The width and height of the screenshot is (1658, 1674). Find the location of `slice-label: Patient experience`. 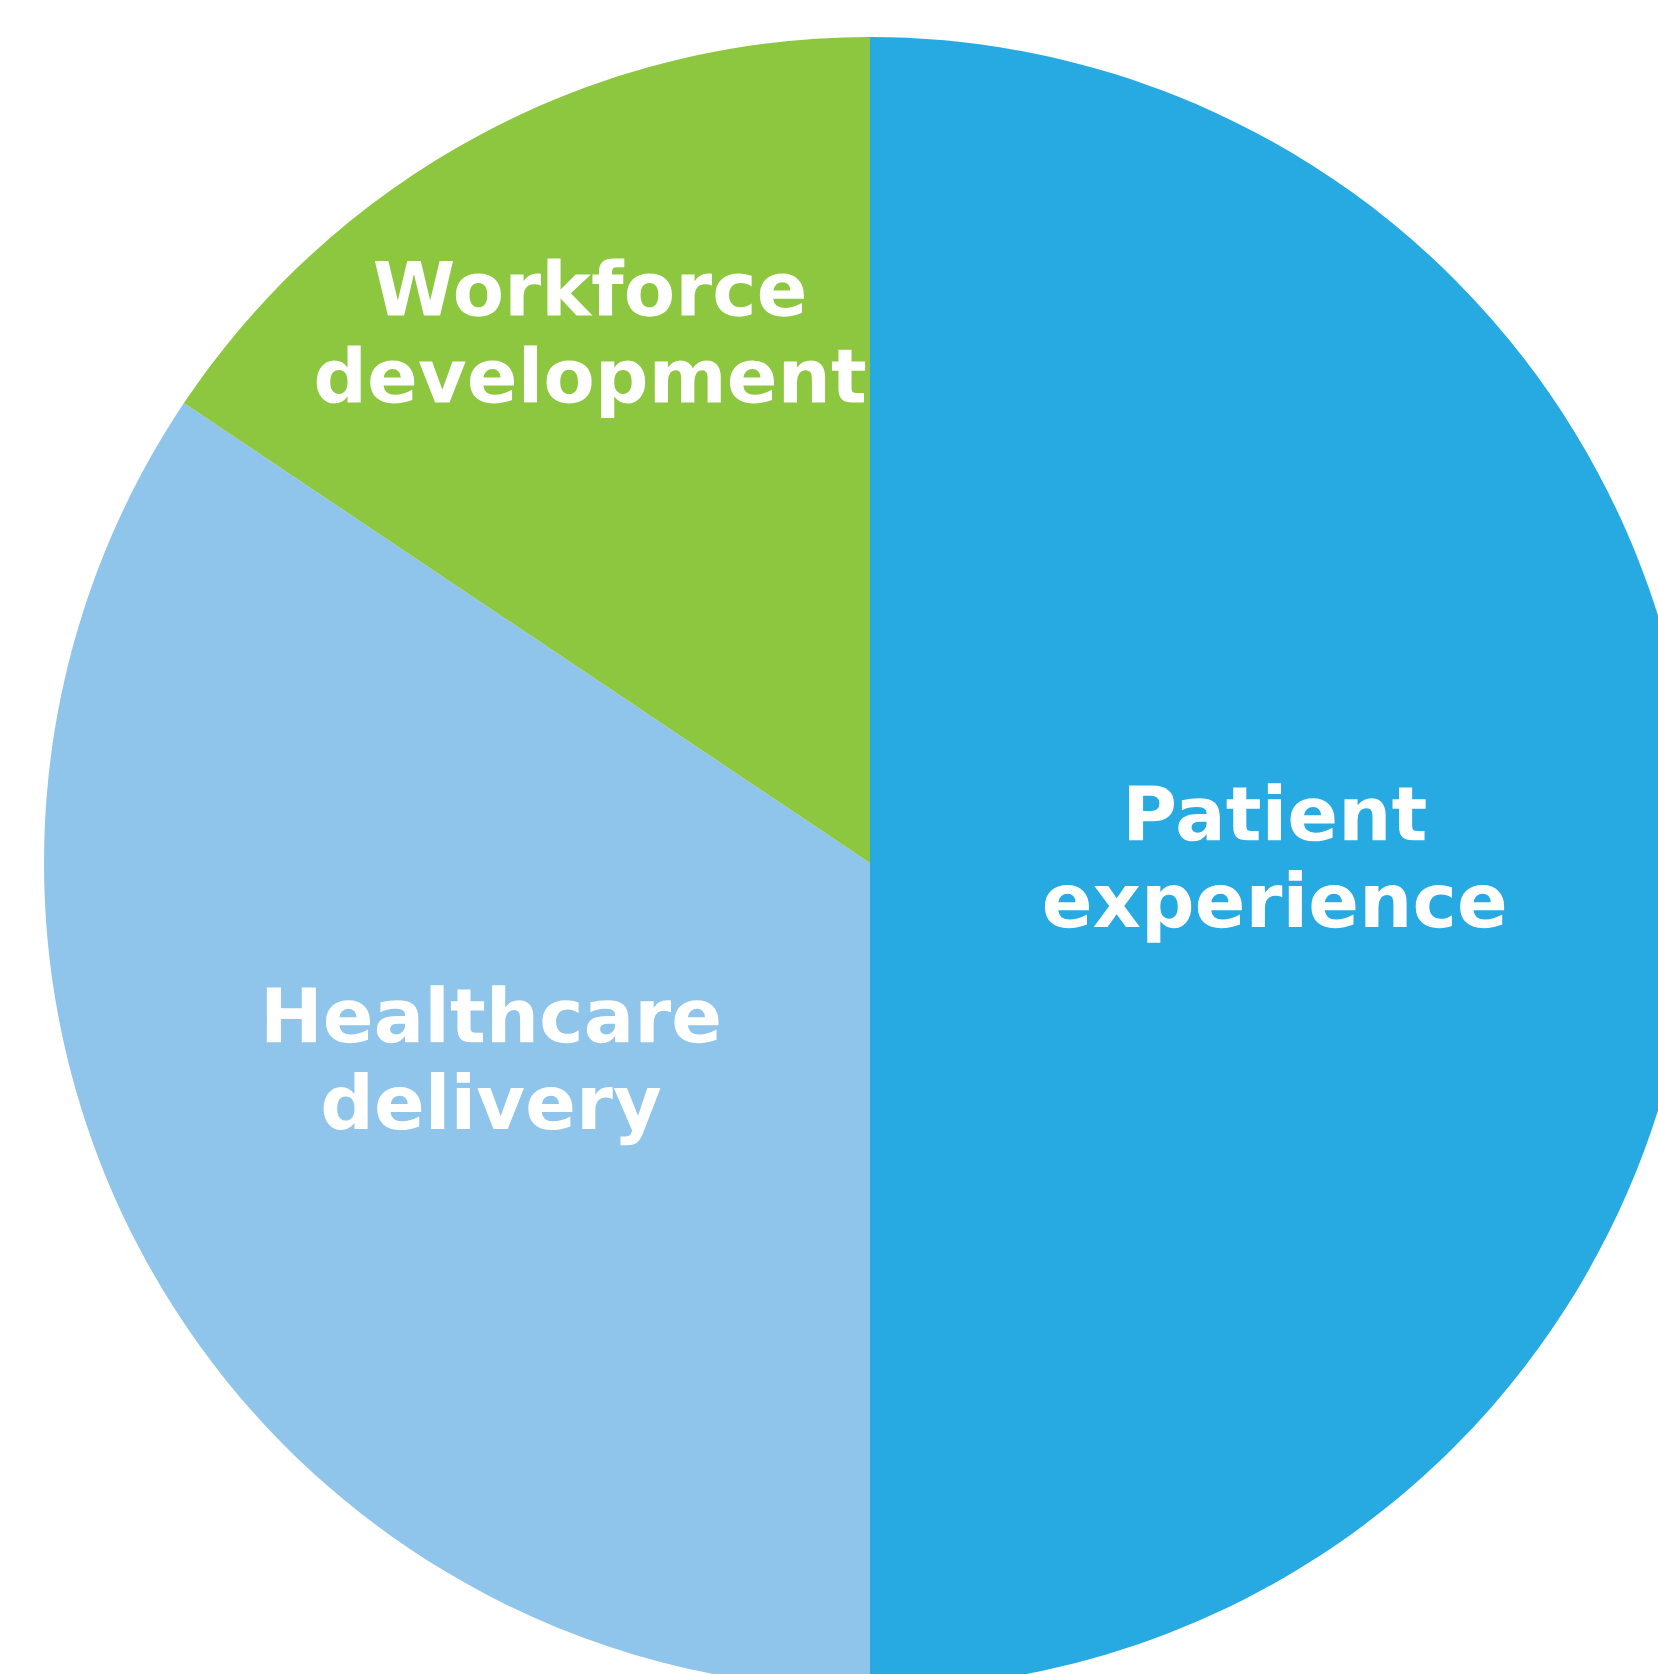

slice-label: Patient experience is located at coordinates (1274, 863).